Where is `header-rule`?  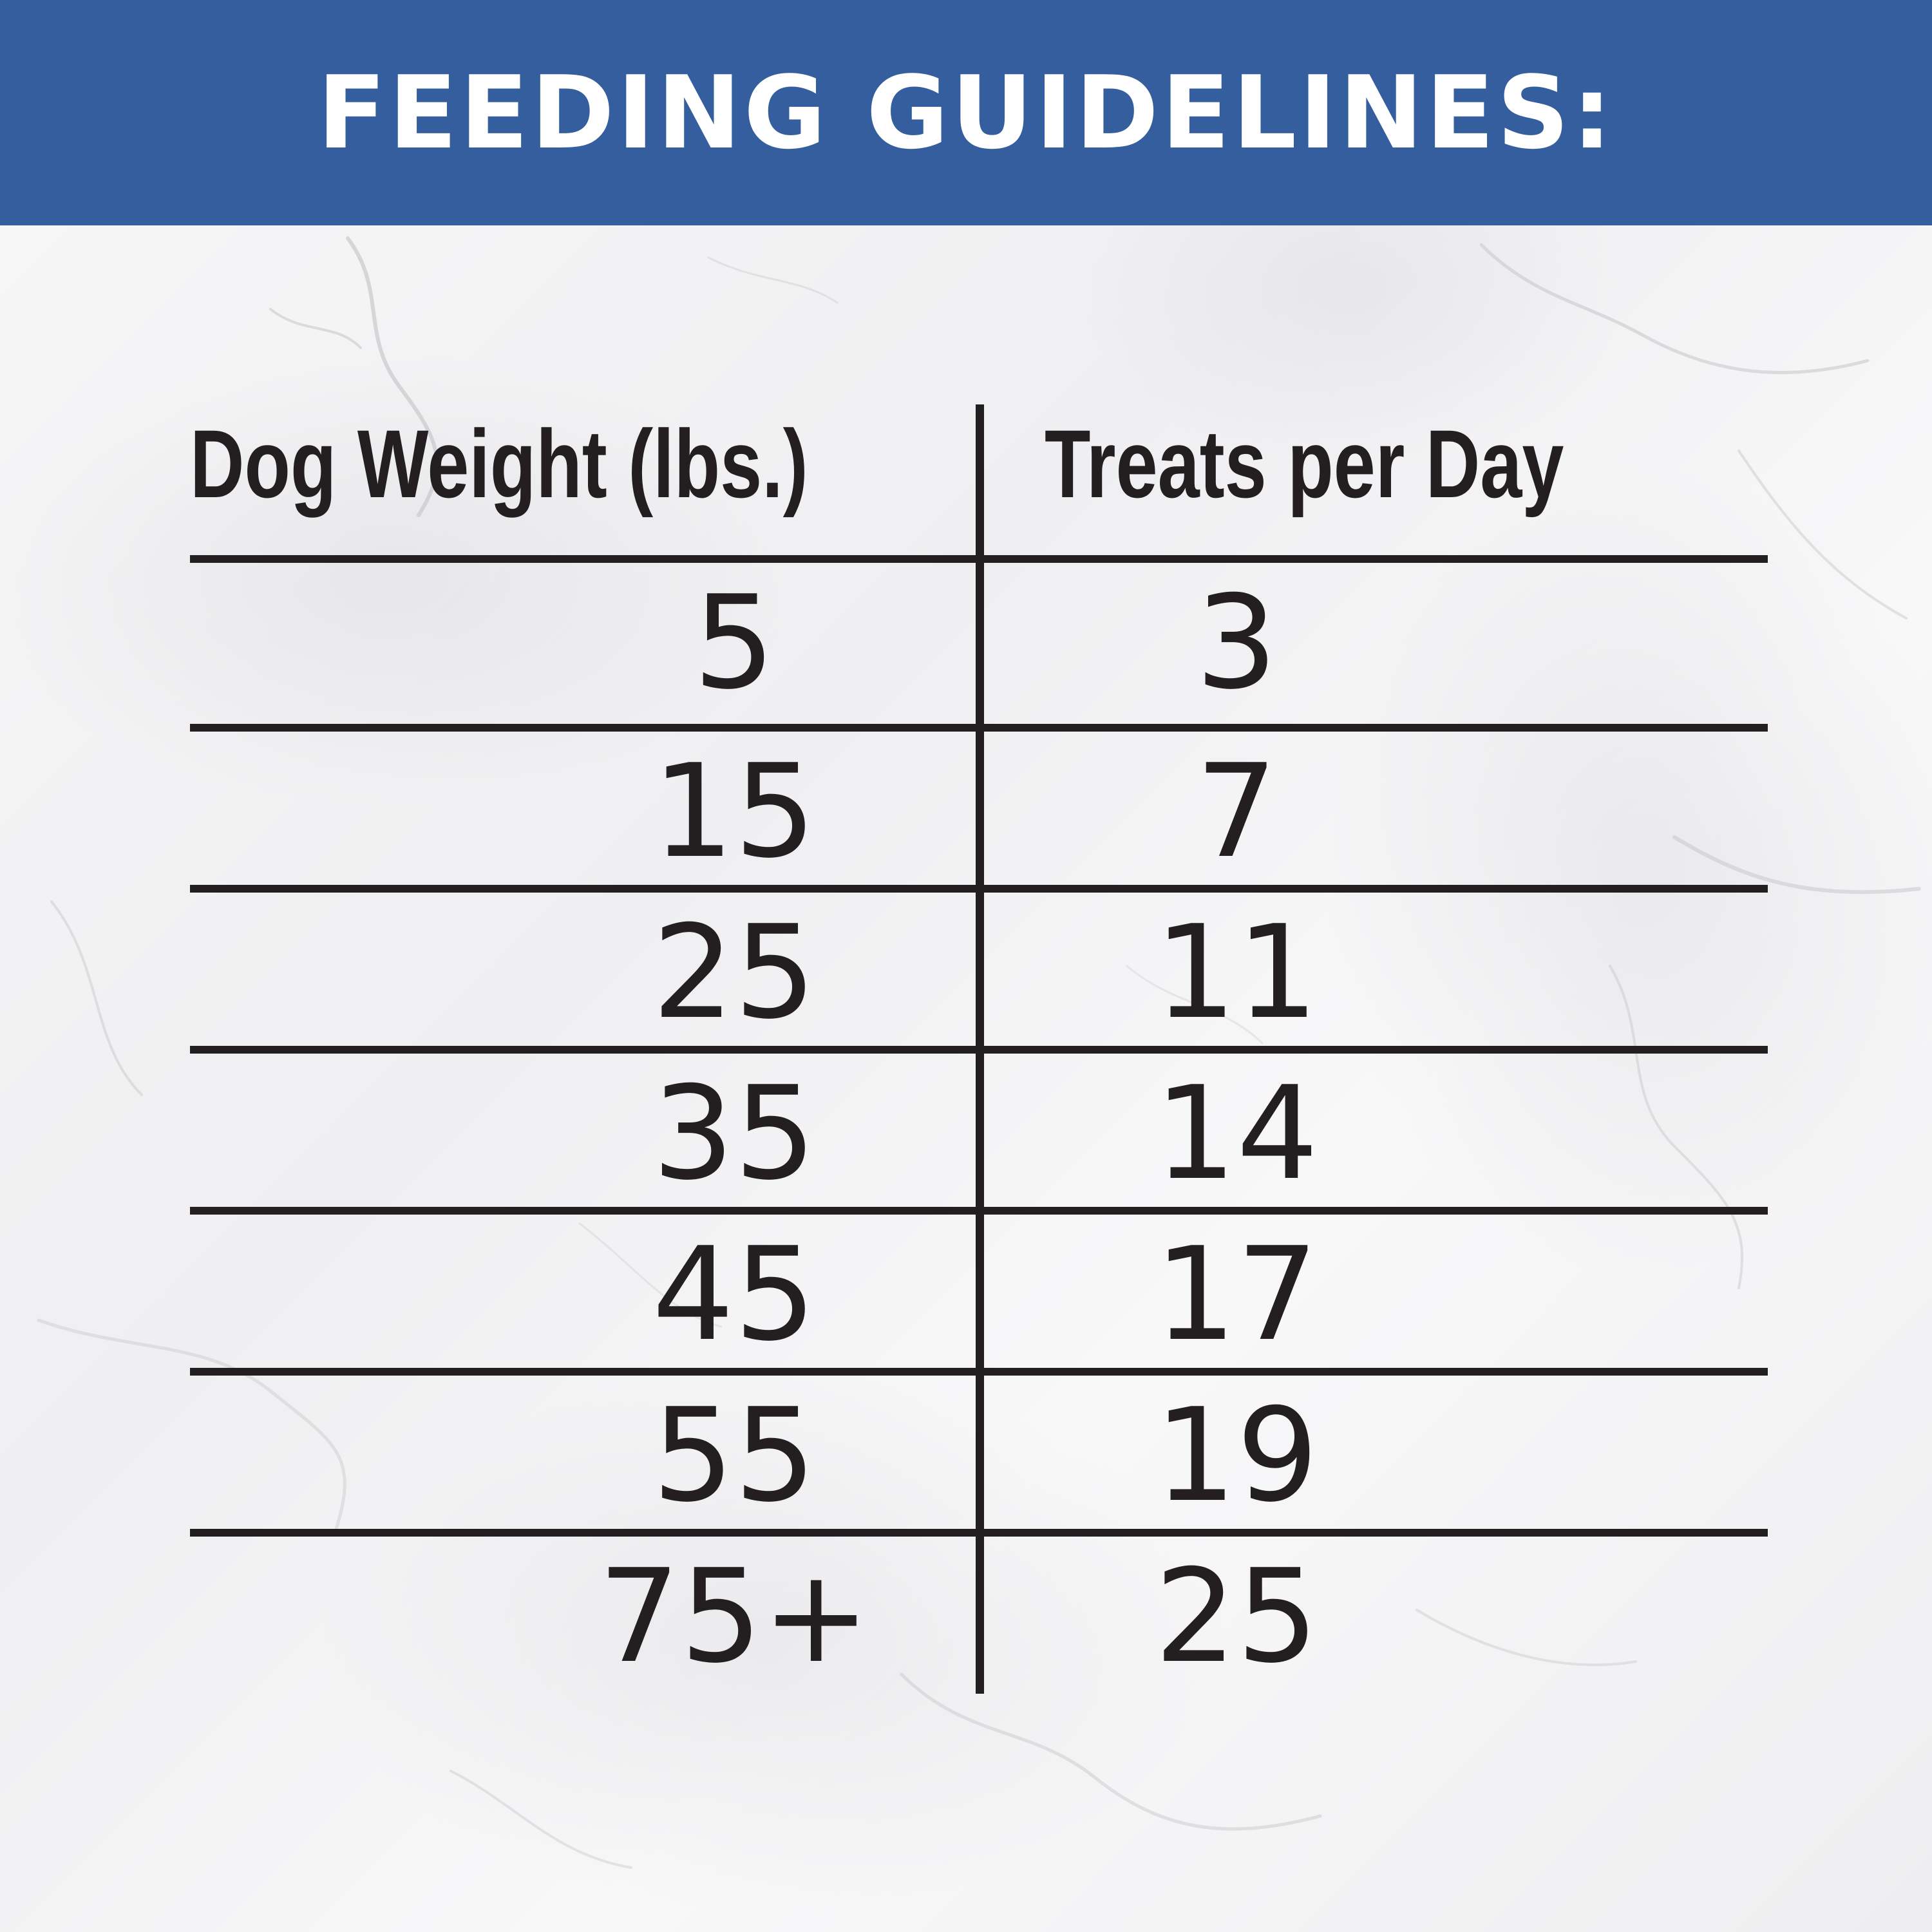
header-rule is located at coordinates (979, 559).